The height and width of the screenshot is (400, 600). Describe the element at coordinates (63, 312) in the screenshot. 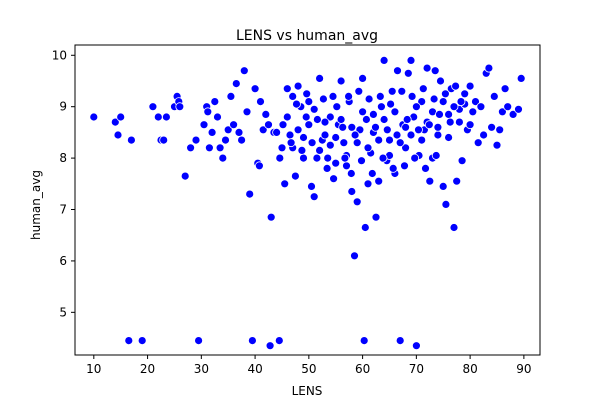

I see `y-tick-label: 5` at that location.